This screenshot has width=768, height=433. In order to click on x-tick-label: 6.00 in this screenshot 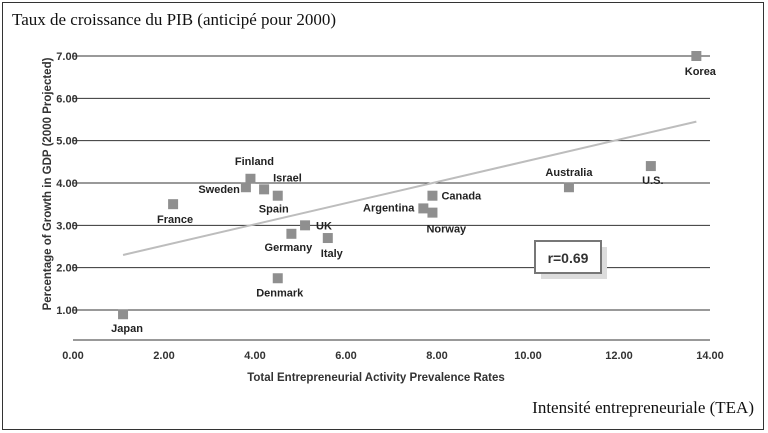, I will do `click(345, 356)`.